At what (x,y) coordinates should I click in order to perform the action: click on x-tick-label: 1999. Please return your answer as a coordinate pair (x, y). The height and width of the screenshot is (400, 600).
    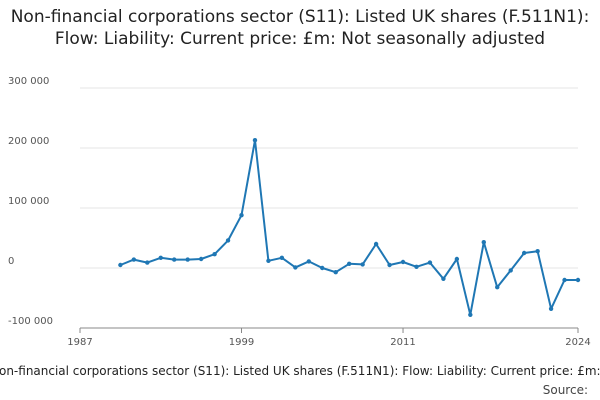
    Looking at the image, I should click on (241, 342).